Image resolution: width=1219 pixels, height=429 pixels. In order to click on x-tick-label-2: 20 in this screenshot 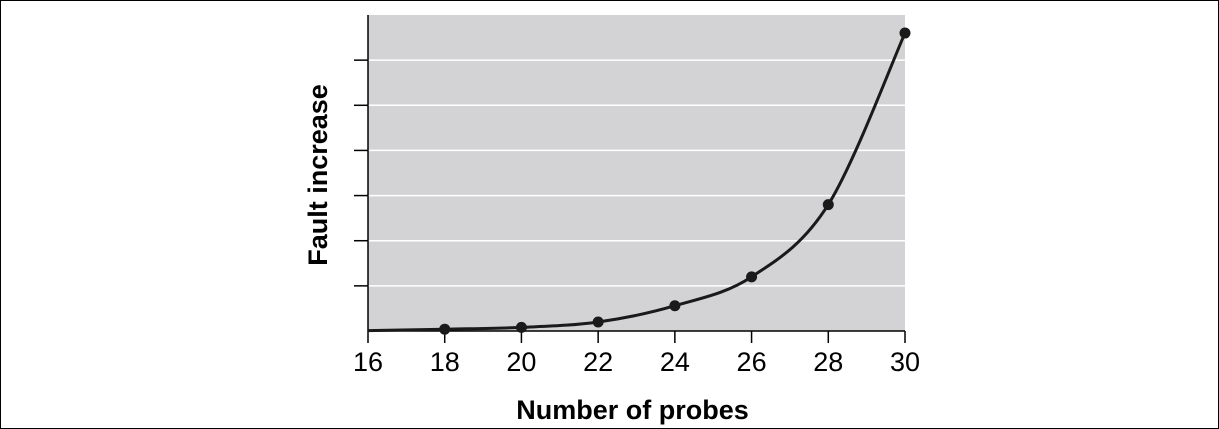, I will do `click(521, 362)`.